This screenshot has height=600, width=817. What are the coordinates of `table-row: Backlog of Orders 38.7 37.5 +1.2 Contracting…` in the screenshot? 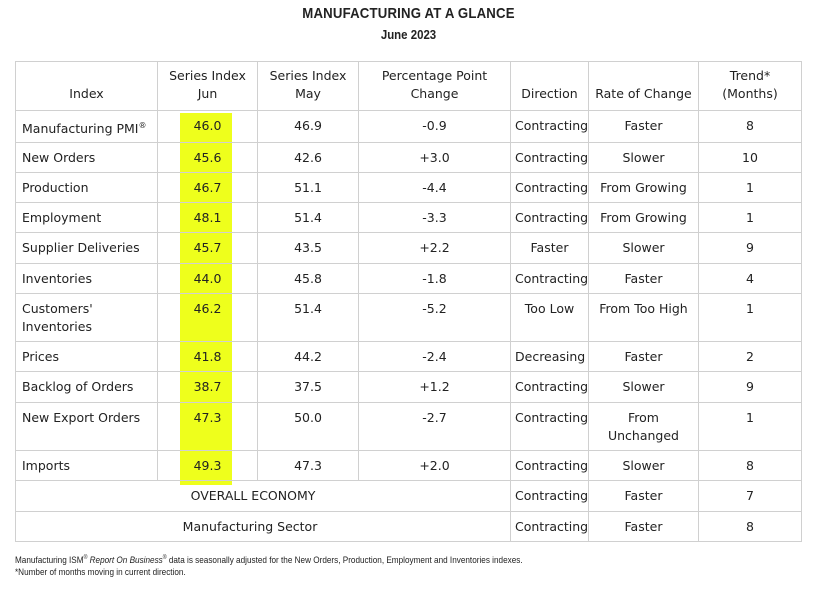 It's located at (408, 387).